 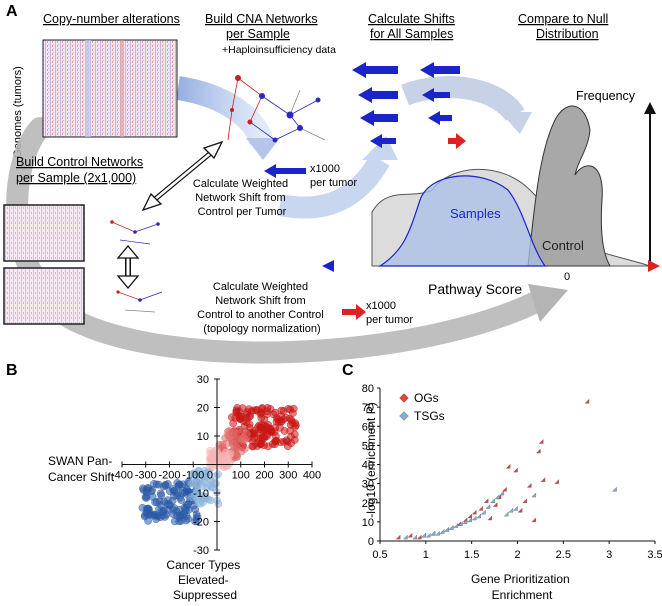 I want to click on y-tick-label: 50, so click(x=368, y=446).